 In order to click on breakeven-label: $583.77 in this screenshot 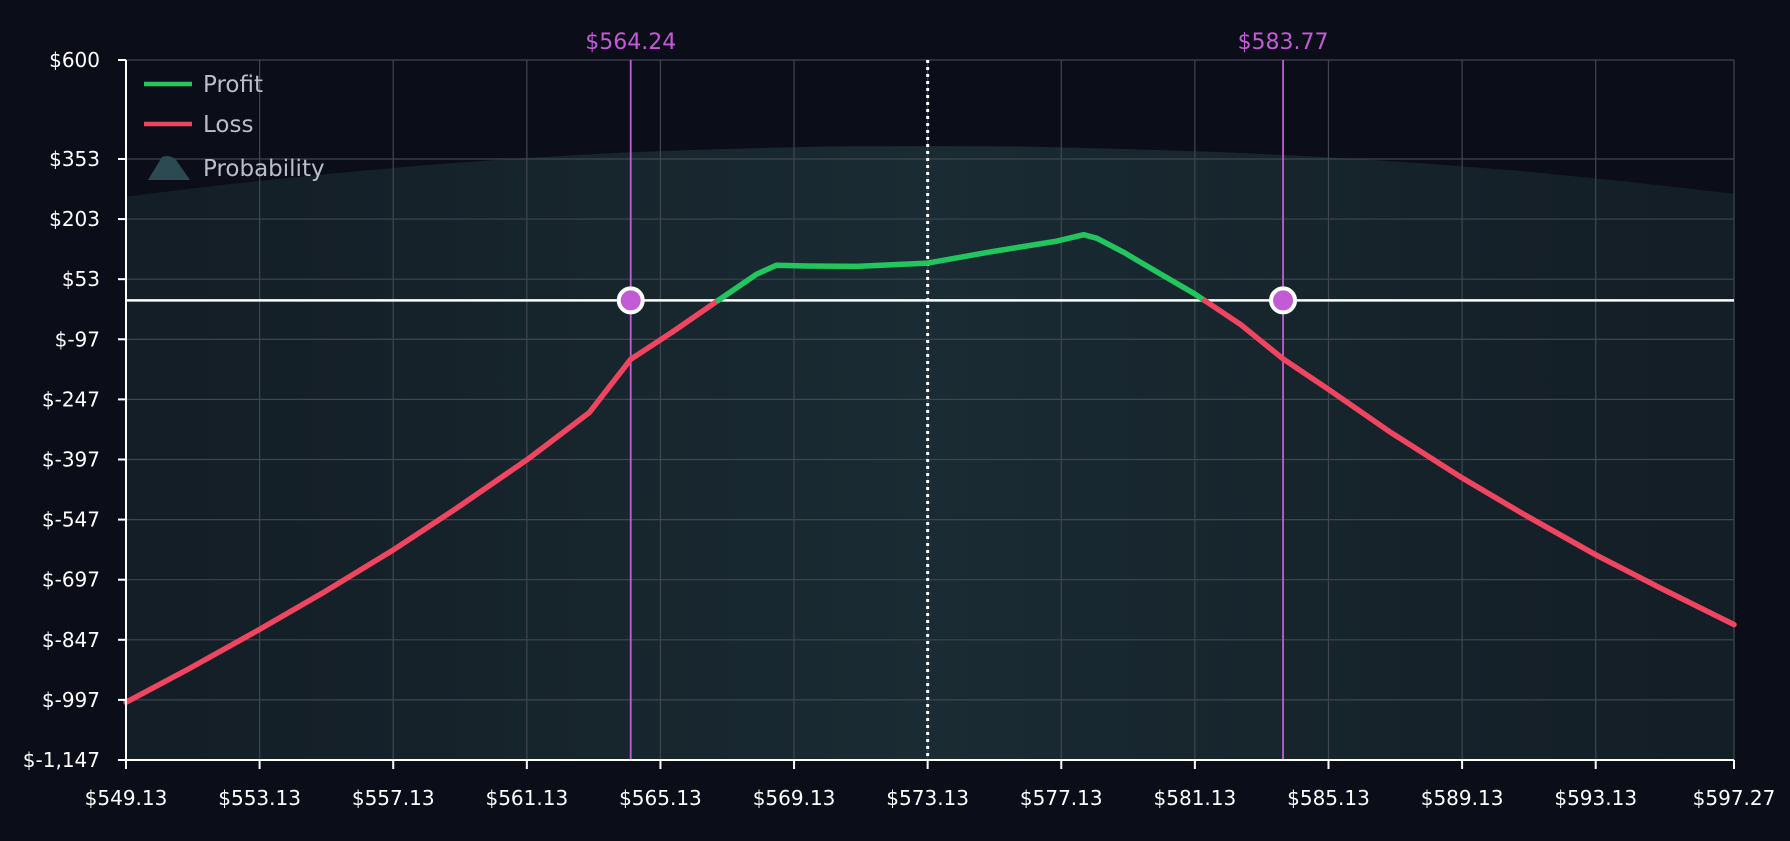, I will do `click(1283, 42)`.